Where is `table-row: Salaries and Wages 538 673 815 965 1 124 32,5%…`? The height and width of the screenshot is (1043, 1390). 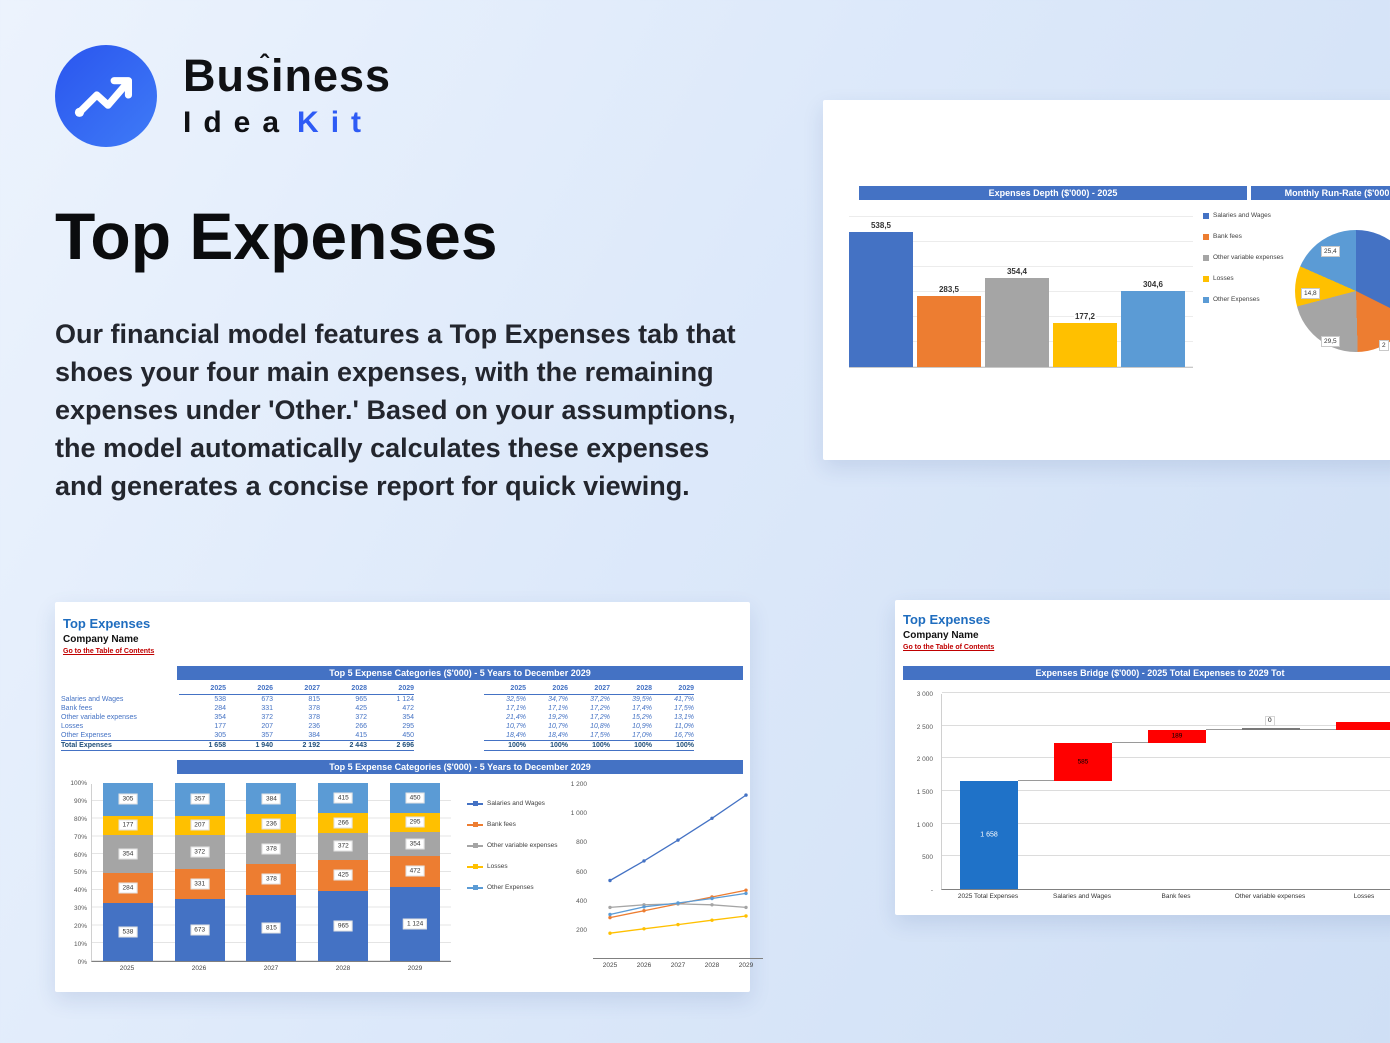 table-row: Salaries and Wages 538 673 815 965 1 124 32,5%… is located at coordinates (377, 699).